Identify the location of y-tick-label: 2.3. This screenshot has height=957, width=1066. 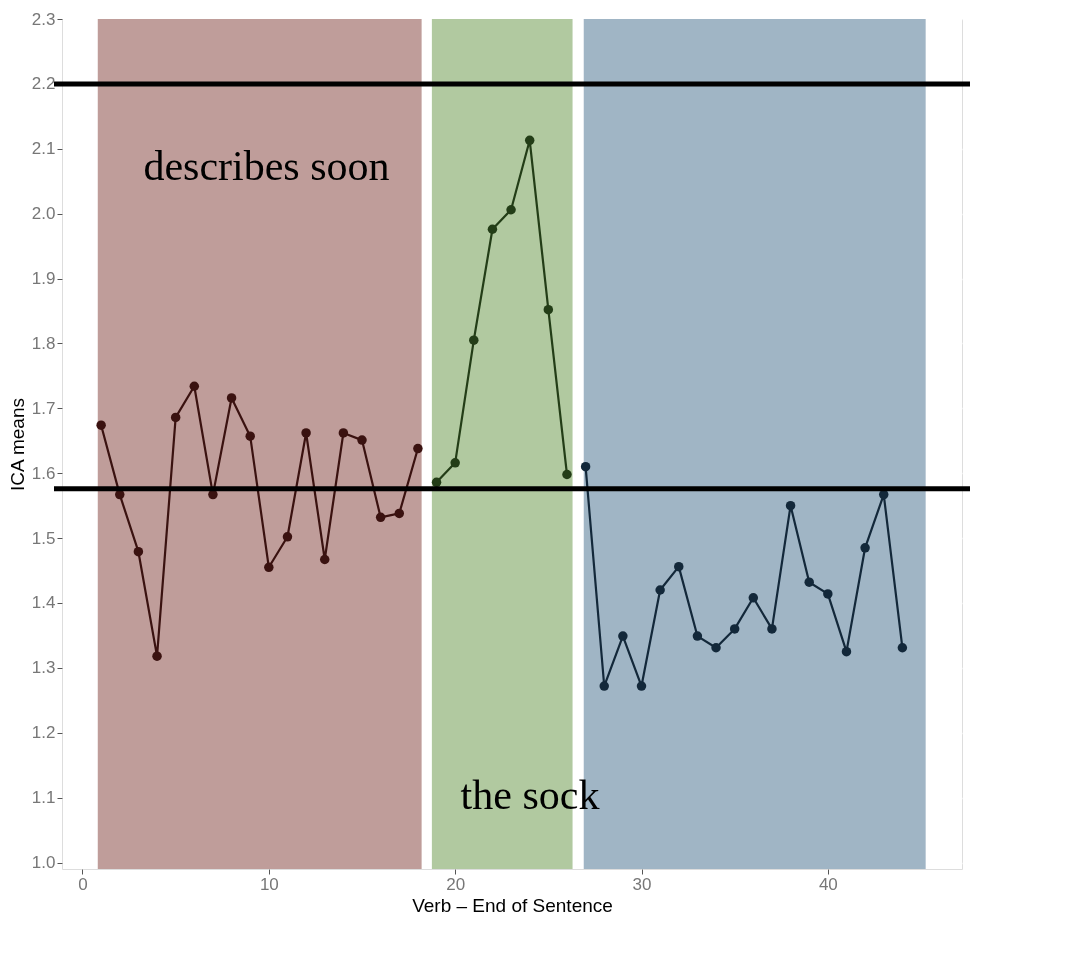
(43, 19).